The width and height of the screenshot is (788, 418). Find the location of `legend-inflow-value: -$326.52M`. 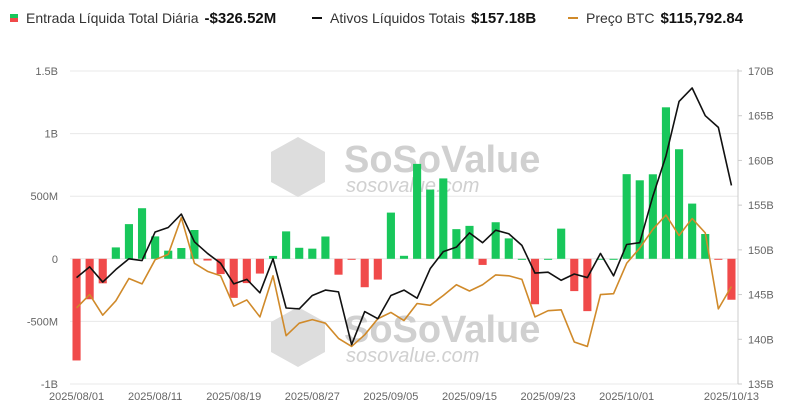

legend-inflow-value: -$326.52M is located at coordinates (240, 18).